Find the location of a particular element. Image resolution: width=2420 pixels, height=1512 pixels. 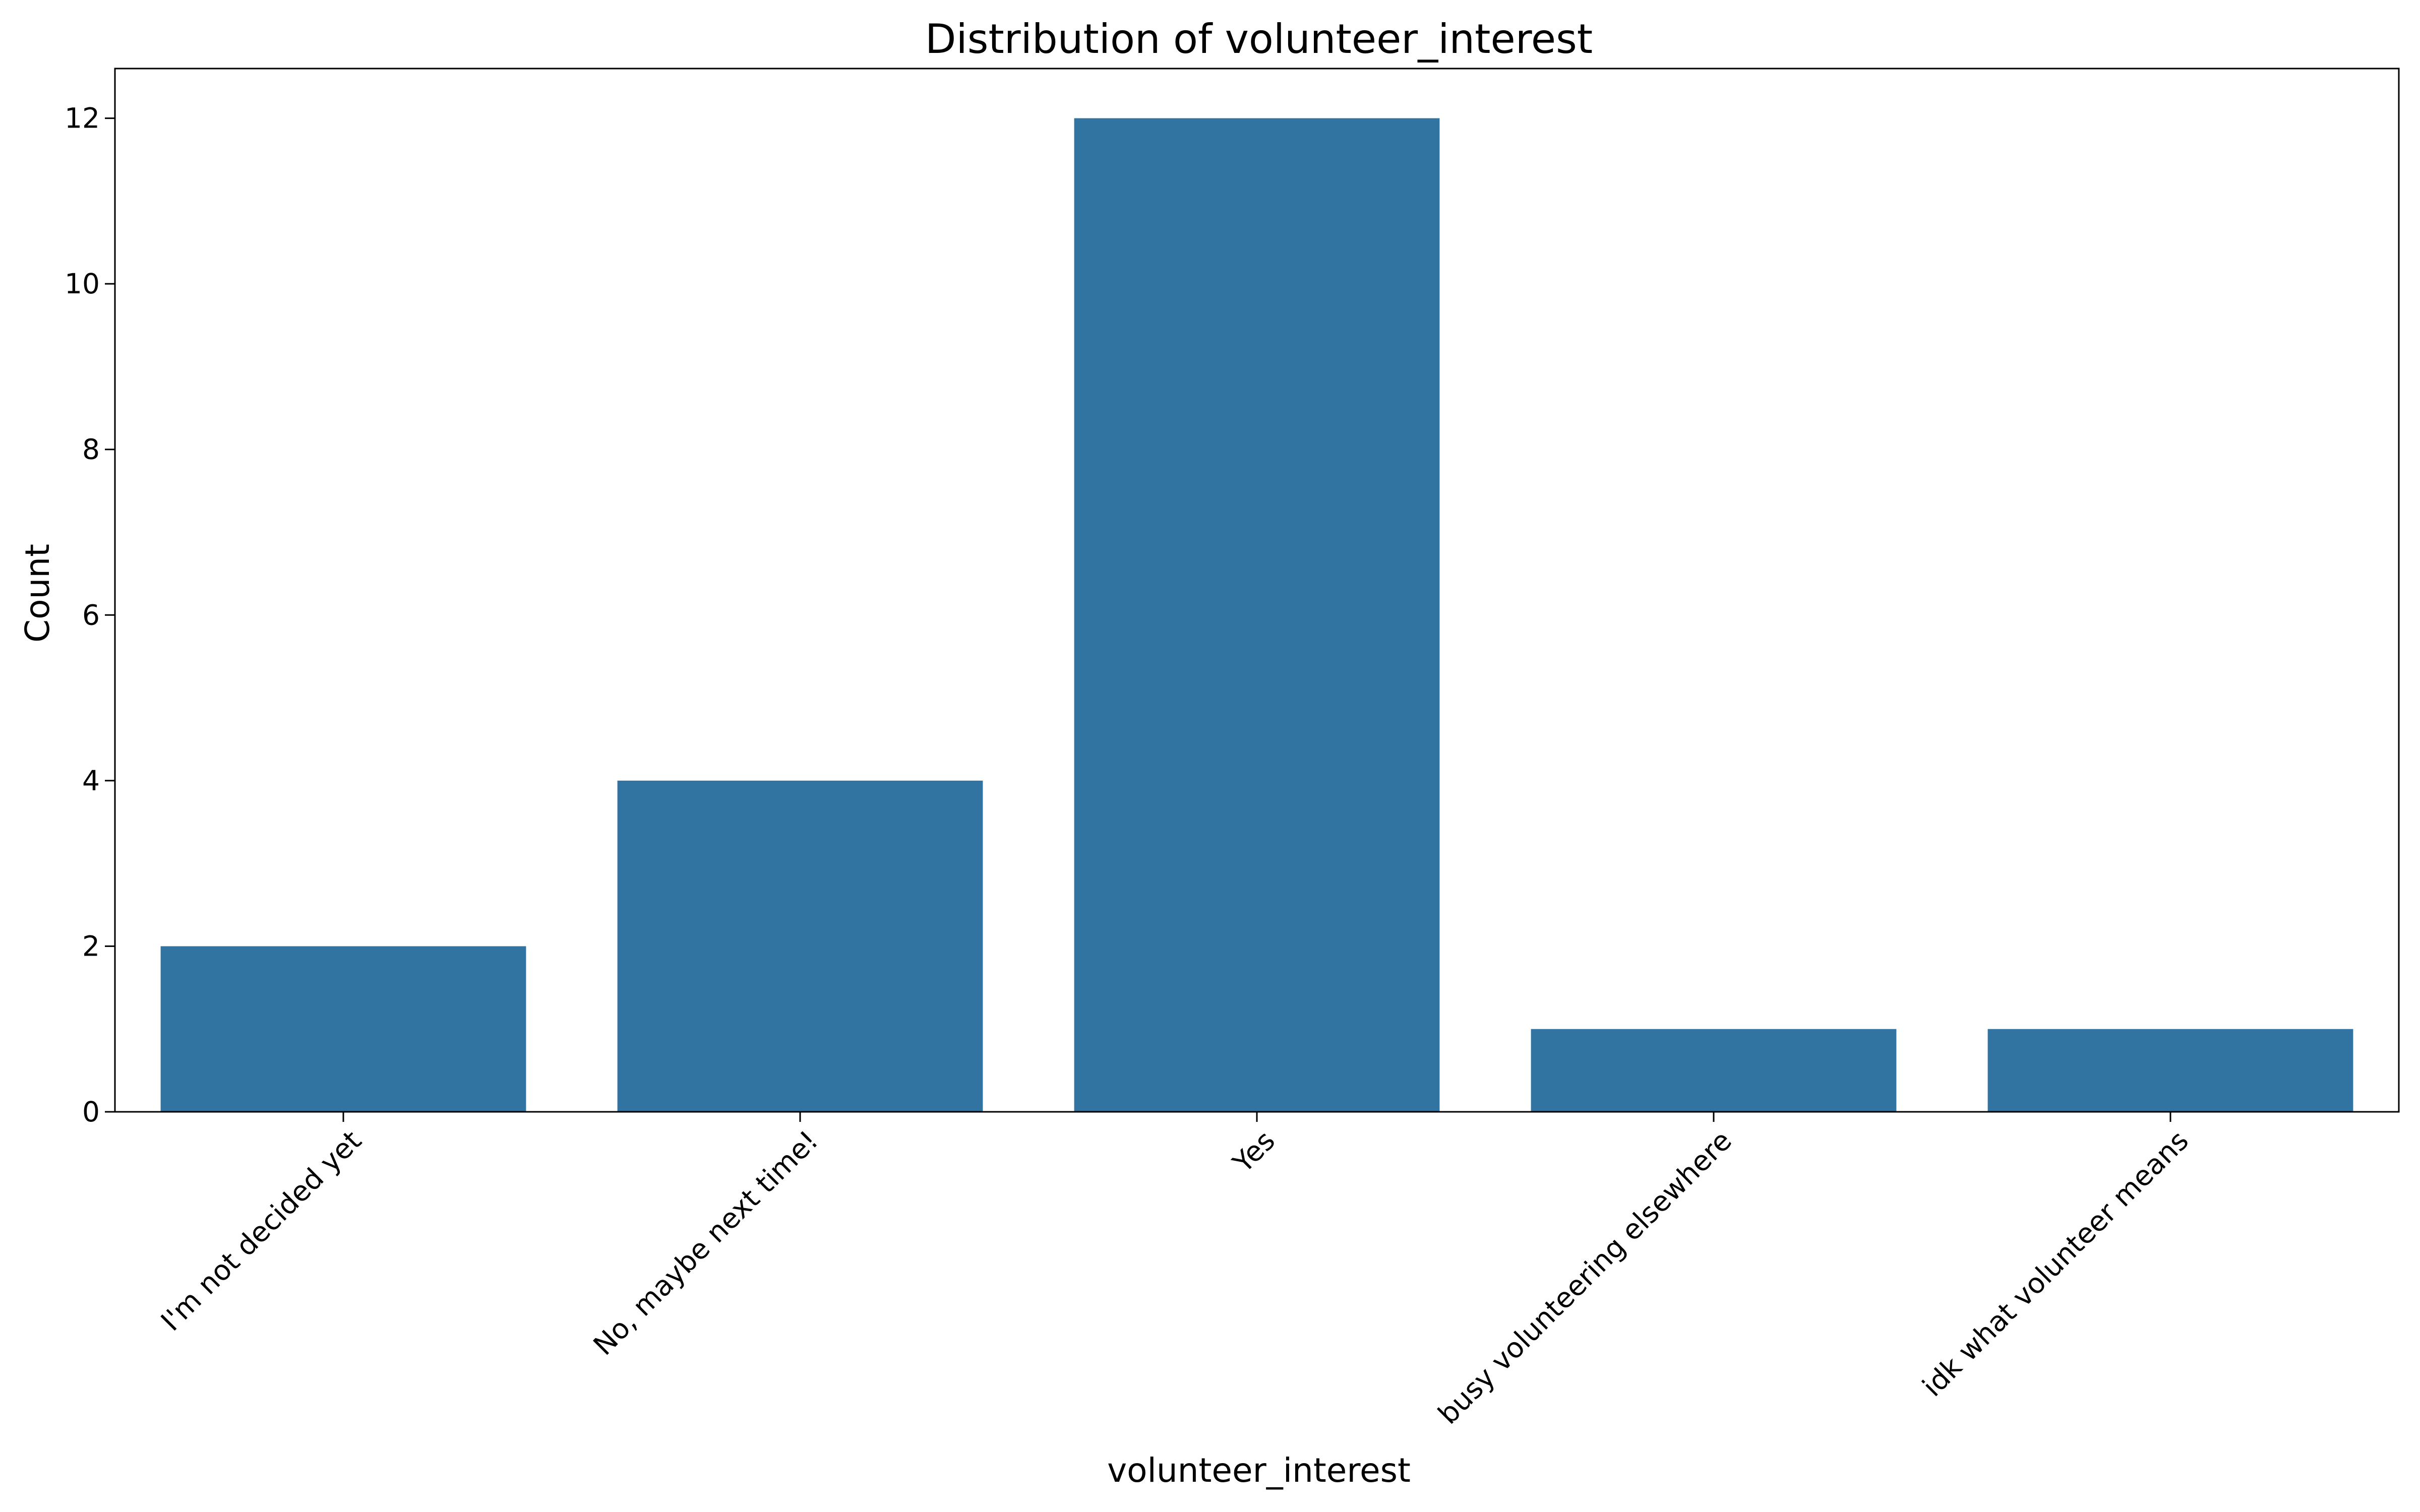

y-tick-label: 12 is located at coordinates (82, 118).